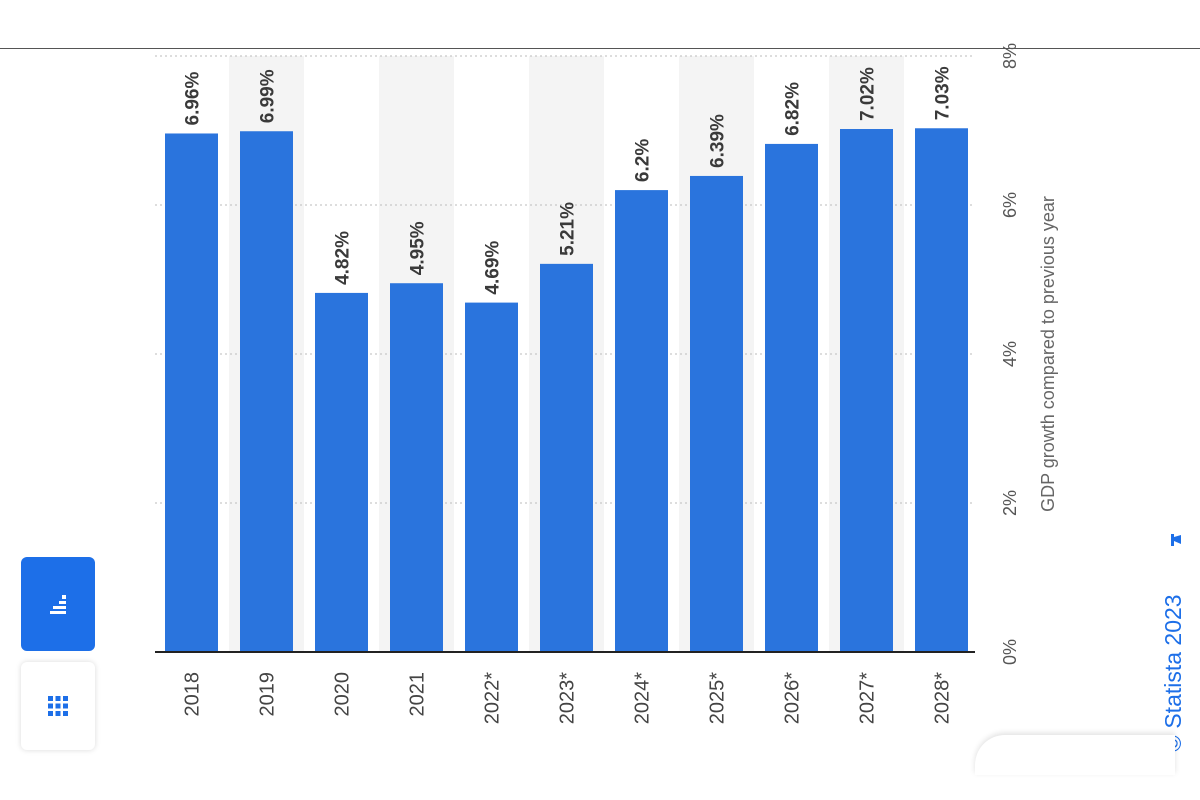 Image resolution: width=1200 pixels, height=800 pixels. I want to click on y-tick-label: 4%, so click(1010, 354).